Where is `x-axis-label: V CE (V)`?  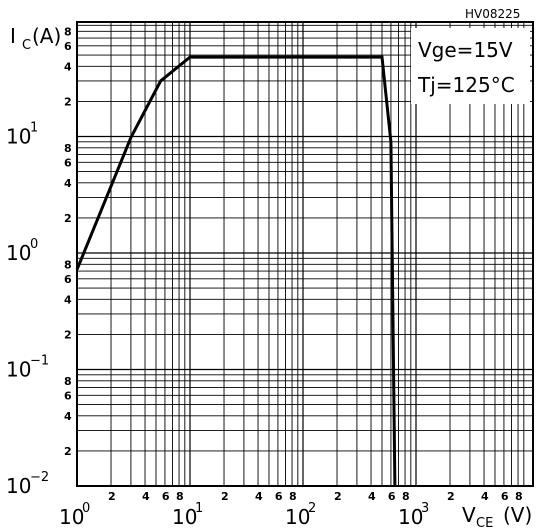
x-axis-label: V CE (V) is located at coordinates (497, 516).